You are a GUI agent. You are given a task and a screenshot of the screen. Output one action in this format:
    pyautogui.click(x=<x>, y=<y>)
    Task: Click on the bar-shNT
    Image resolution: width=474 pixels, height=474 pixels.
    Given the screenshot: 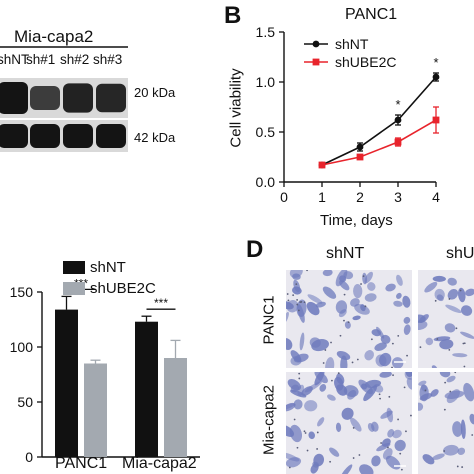 What is the action you would take?
    pyautogui.click(x=146, y=389)
    